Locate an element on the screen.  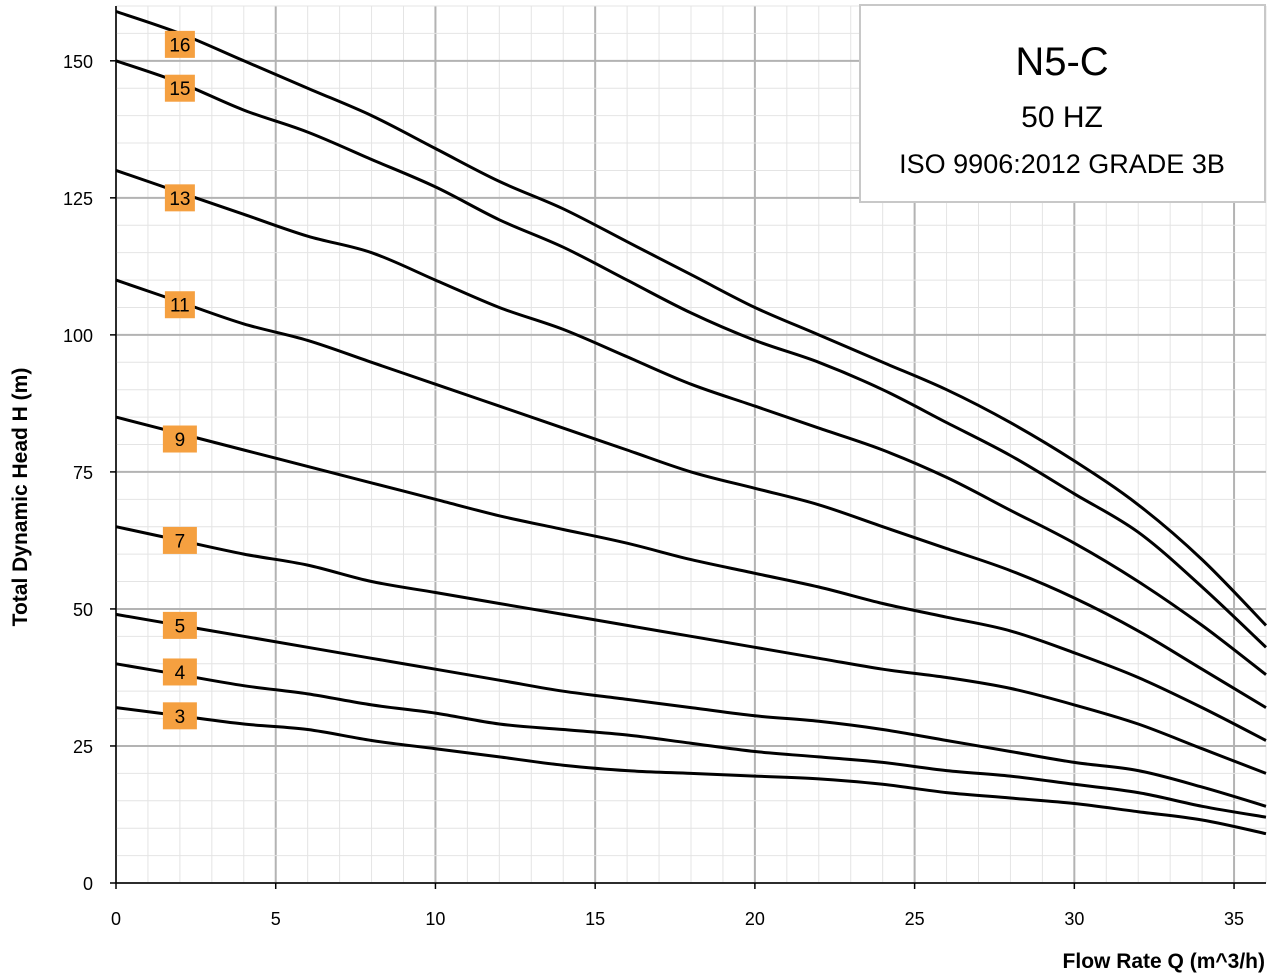
stage-label-text: 7 is located at coordinates (180, 541).